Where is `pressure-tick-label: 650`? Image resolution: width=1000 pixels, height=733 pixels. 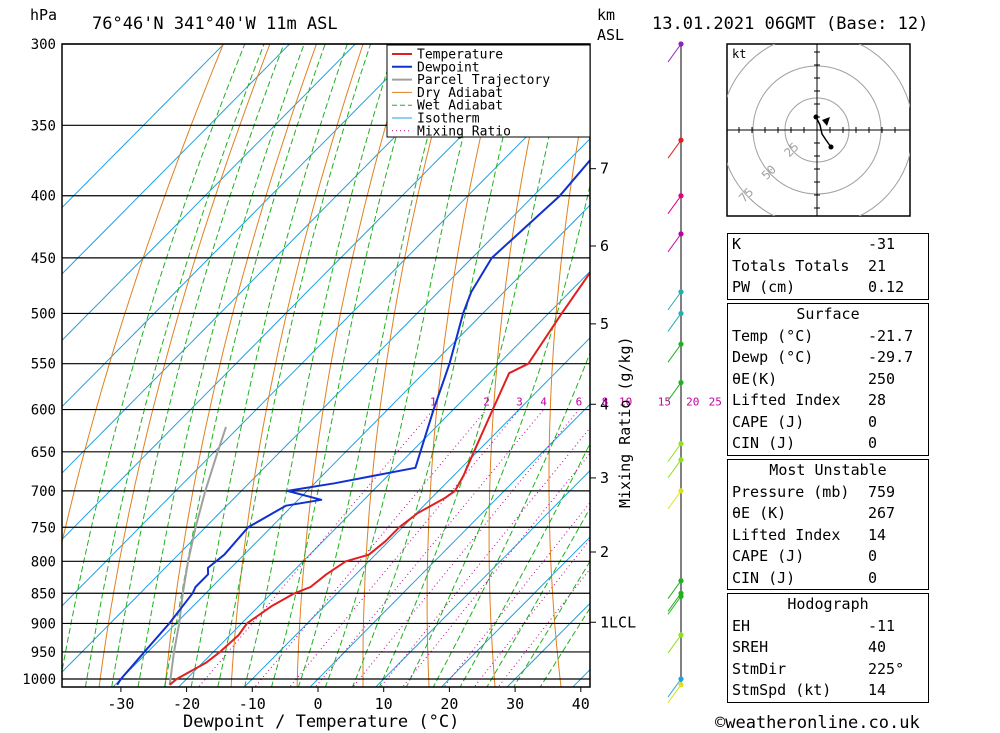 pressure-tick-label: 650 is located at coordinates (43, 453).